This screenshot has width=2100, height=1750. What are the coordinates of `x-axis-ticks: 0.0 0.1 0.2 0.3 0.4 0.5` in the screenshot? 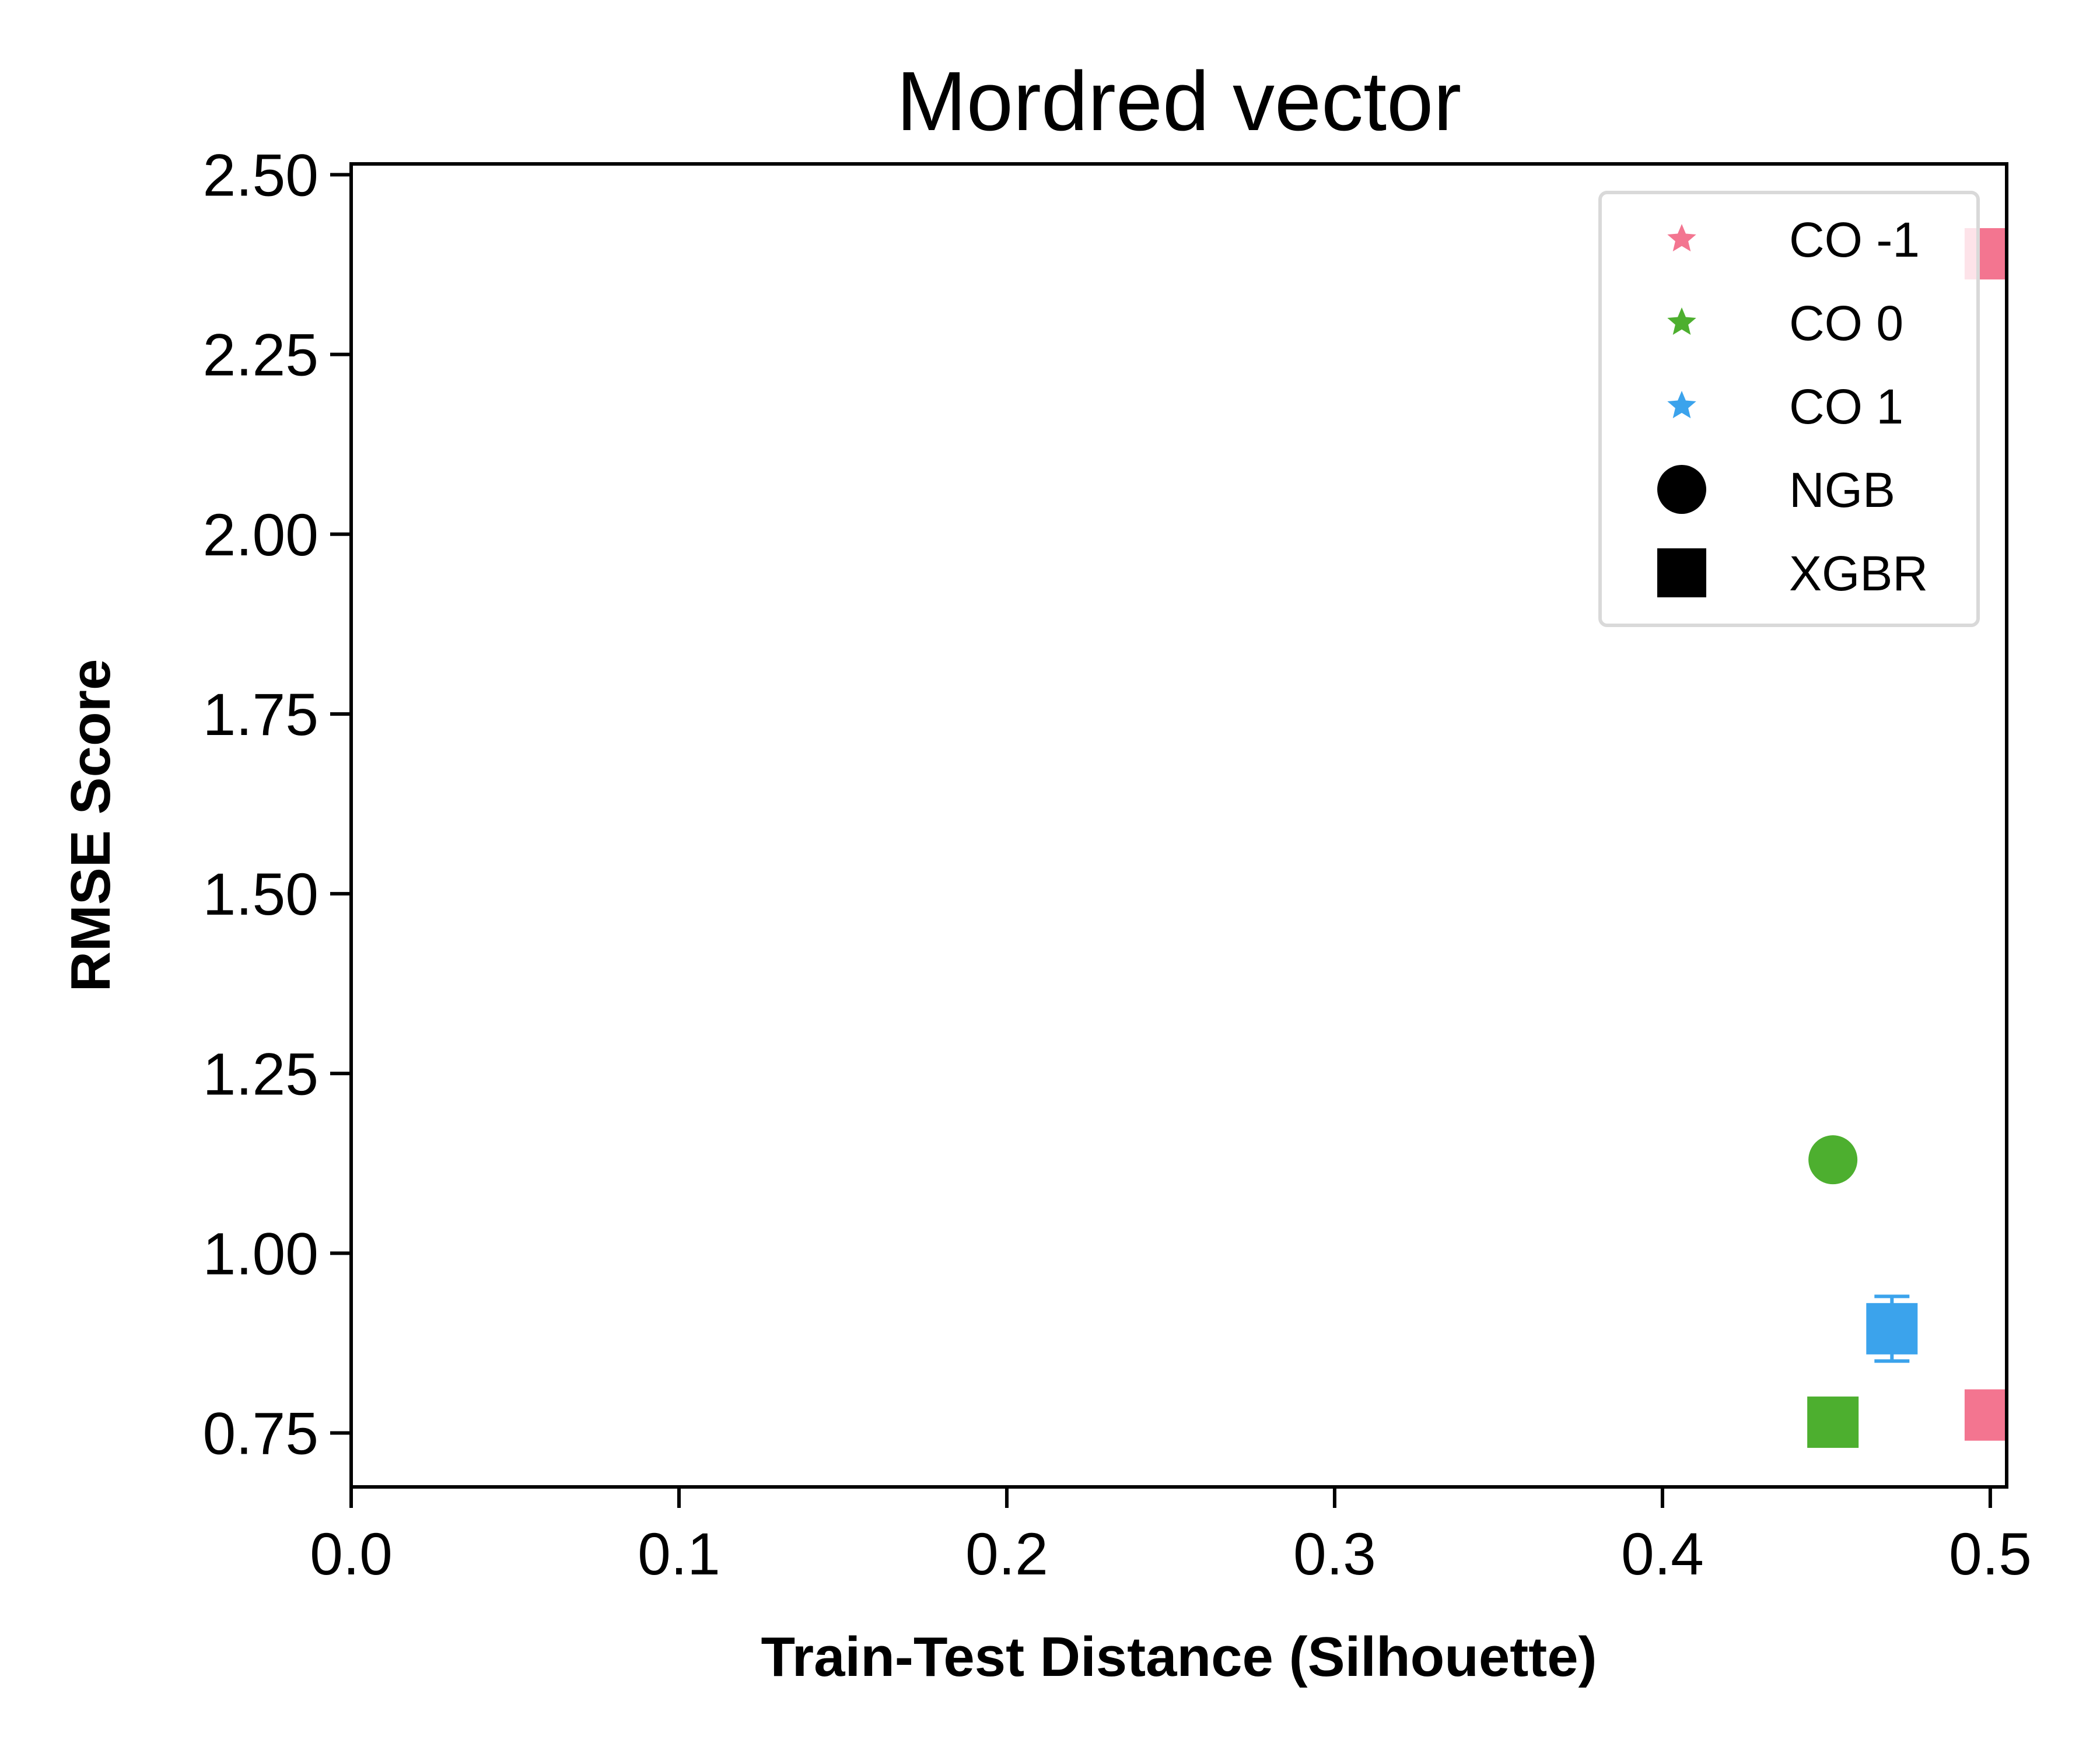 It's located at (1171, 1537).